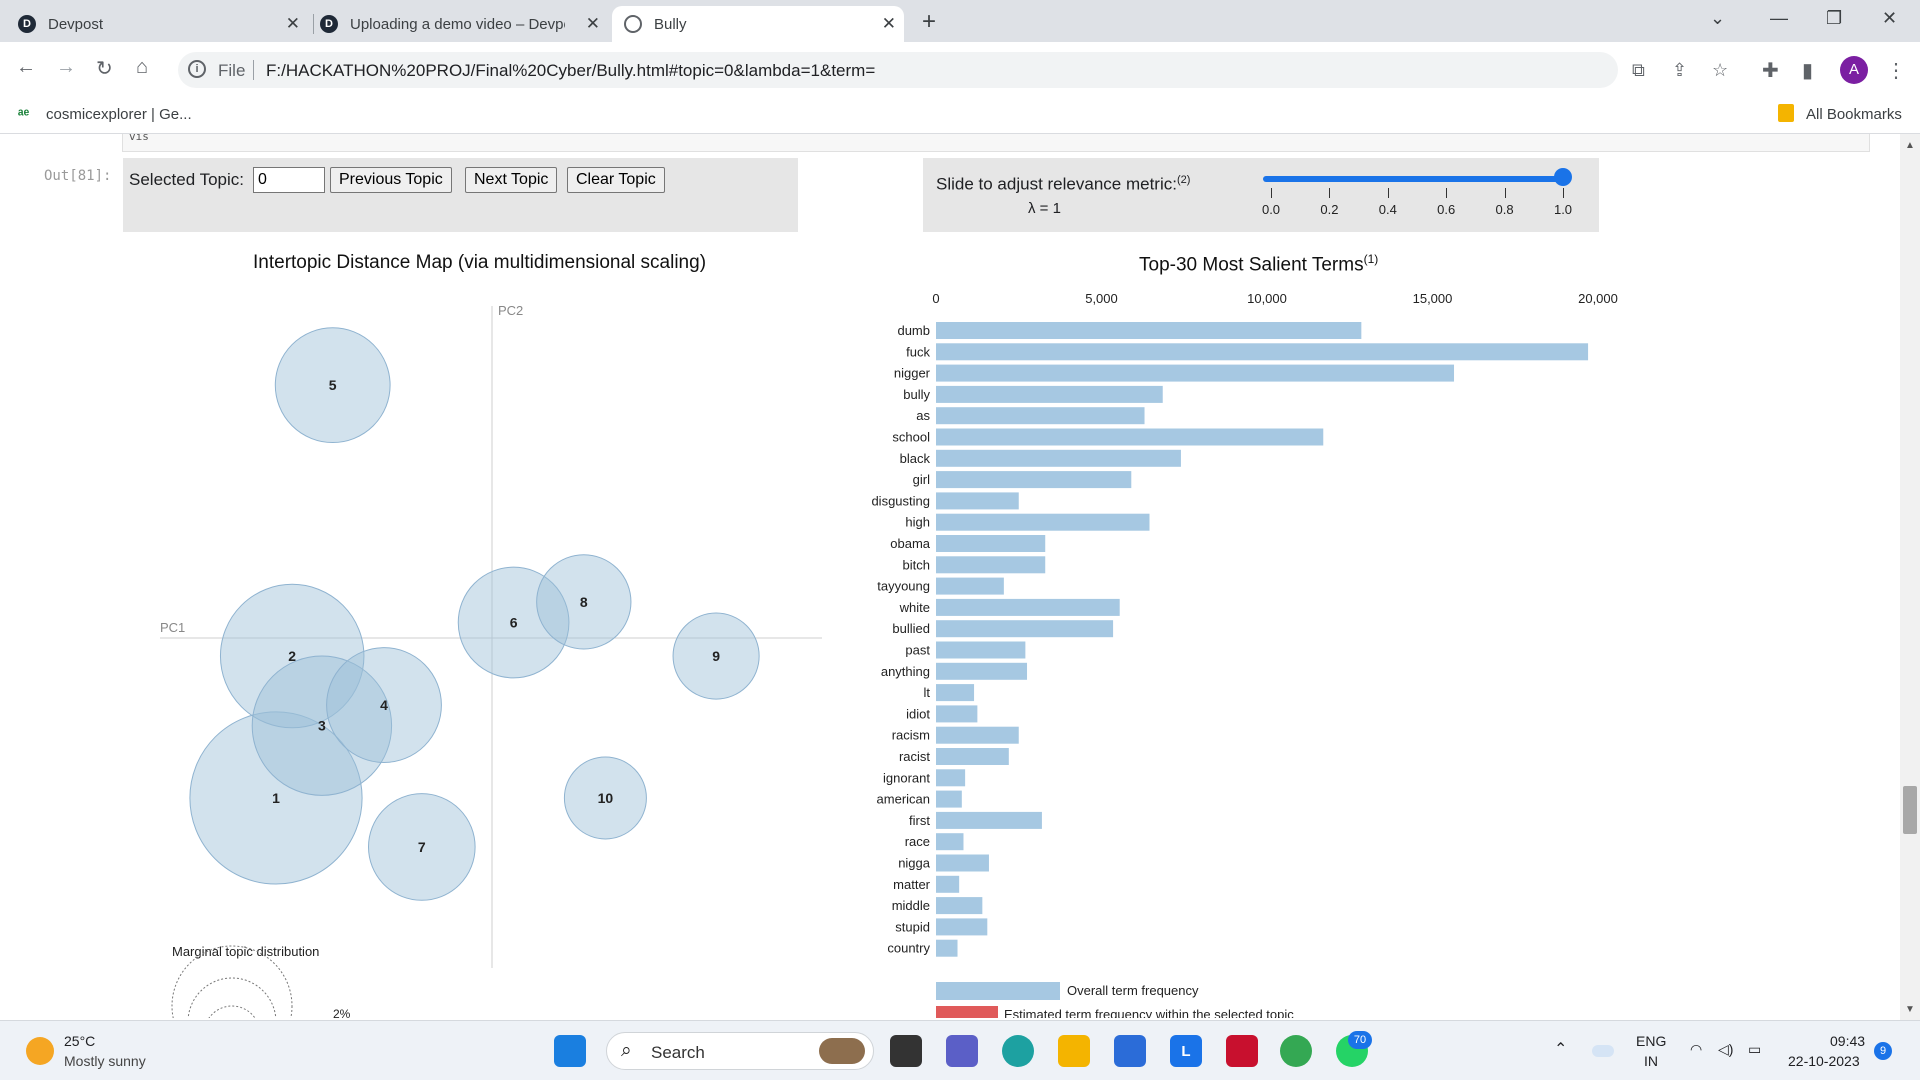  Describe the element at coordinates (1910, 1009) in the screenshot. I see `scroll-down-icon: ▼` at that location.